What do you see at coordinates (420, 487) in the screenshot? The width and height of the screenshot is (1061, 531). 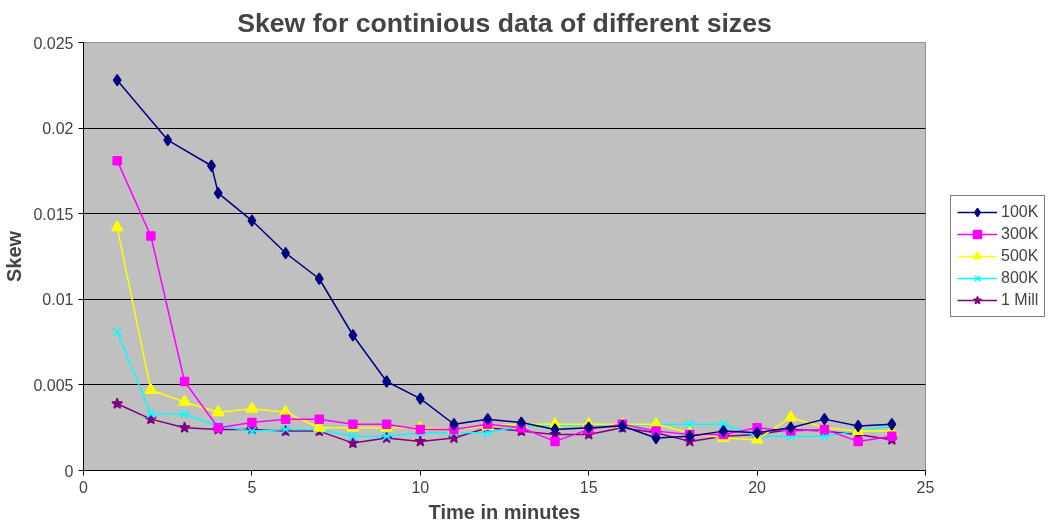 I see `x-tick-label: 10` at bounding box center [420, 487].